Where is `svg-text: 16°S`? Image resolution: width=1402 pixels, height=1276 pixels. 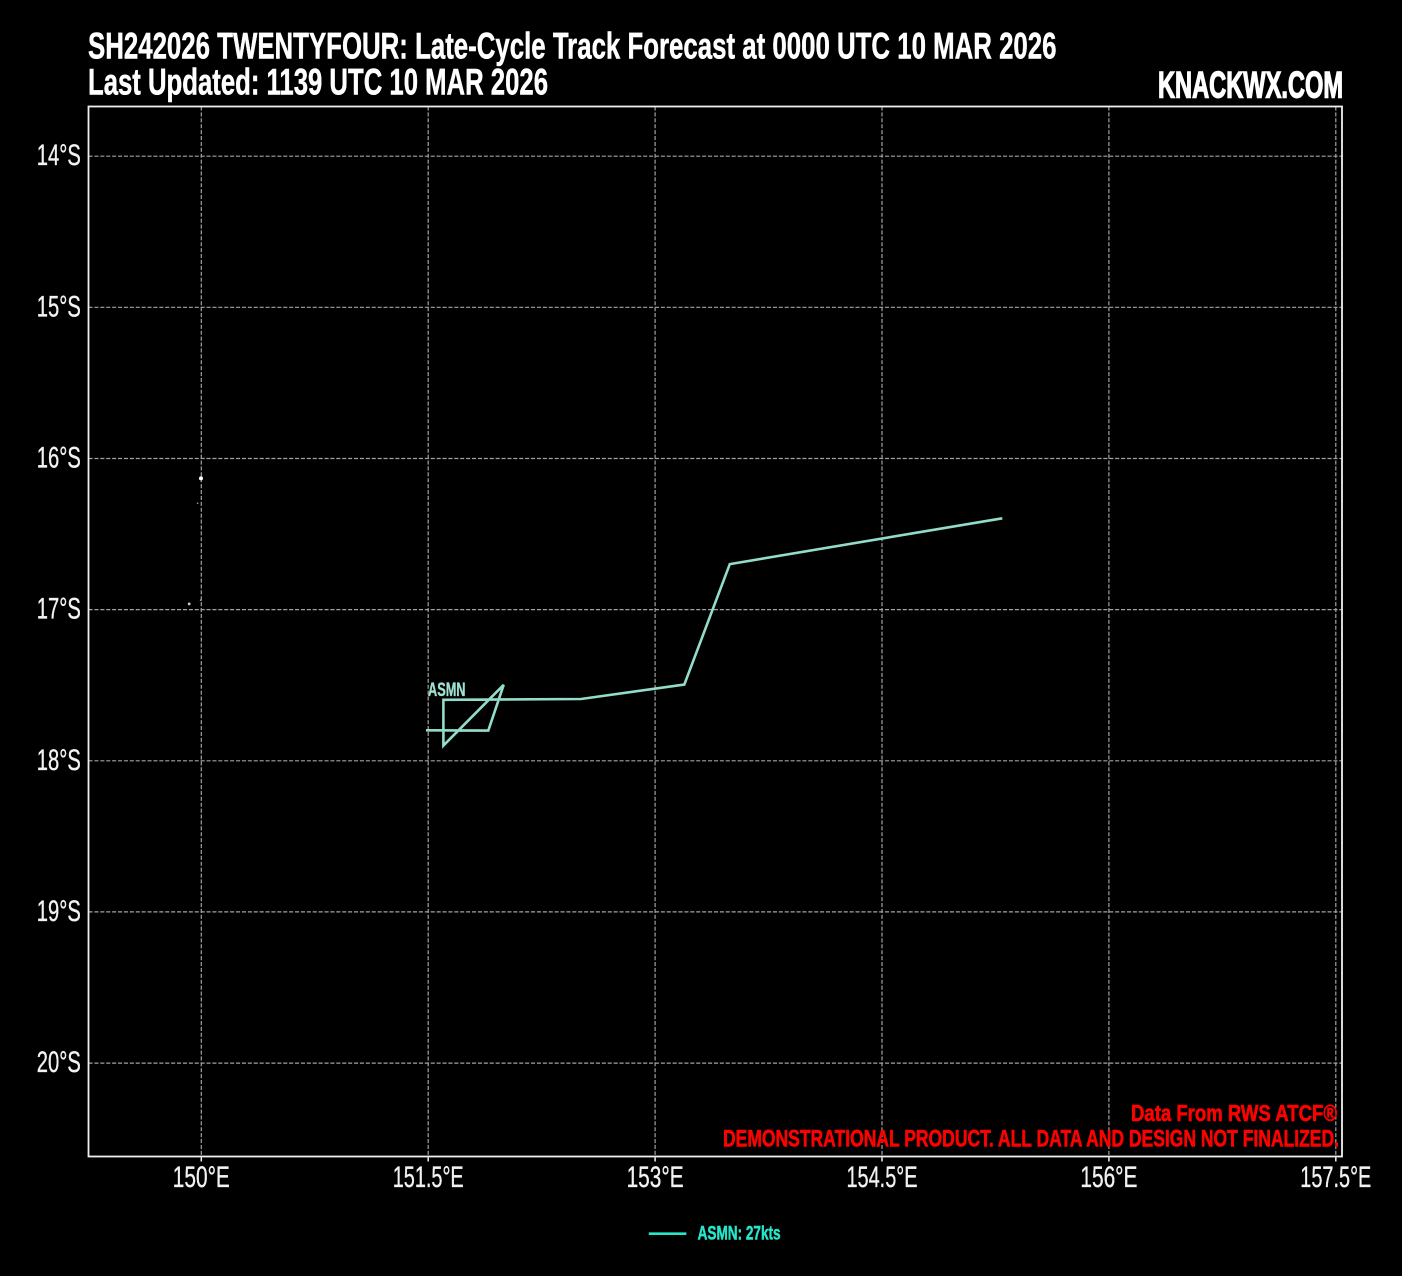
svg-text: 16°S is located at coordinates (59, 458).